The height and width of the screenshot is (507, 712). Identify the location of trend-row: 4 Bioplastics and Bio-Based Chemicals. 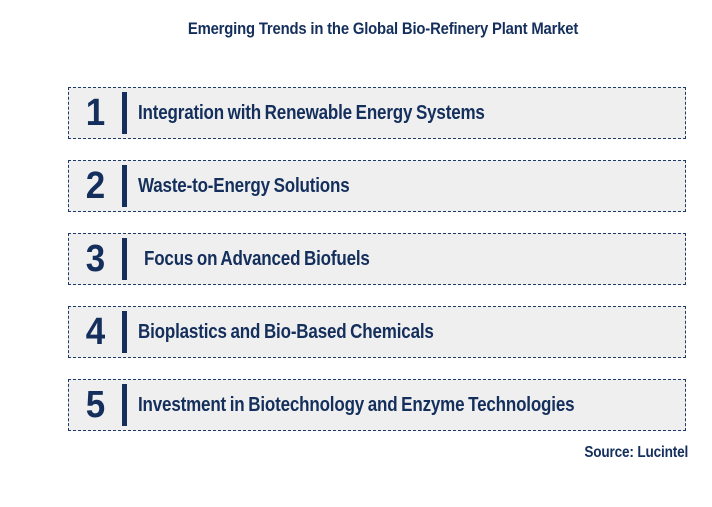
(377, 332).